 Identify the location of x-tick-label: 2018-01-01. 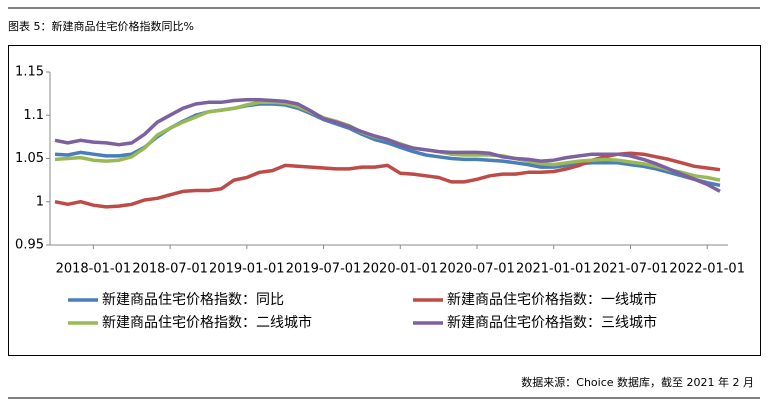
(94, 269).